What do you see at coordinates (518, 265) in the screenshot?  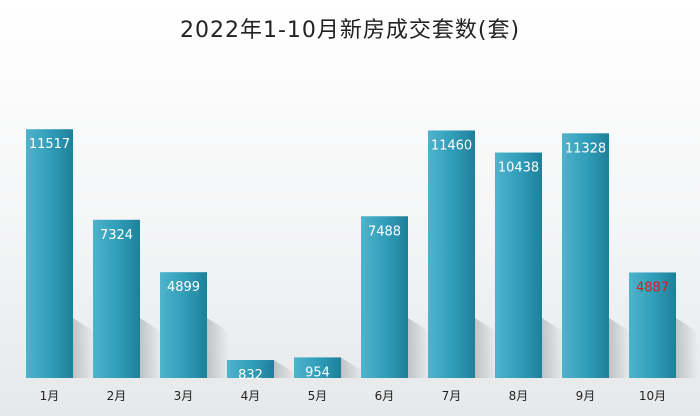 I see `bar-8月` at bounding box center [518, 265].